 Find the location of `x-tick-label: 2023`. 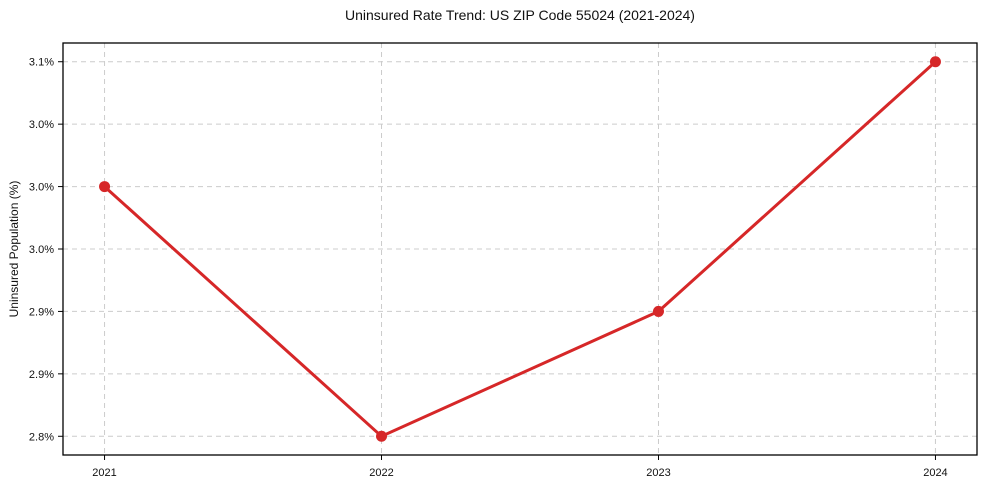

x-tick-label: 2023 is located at coordinates (658, 473).